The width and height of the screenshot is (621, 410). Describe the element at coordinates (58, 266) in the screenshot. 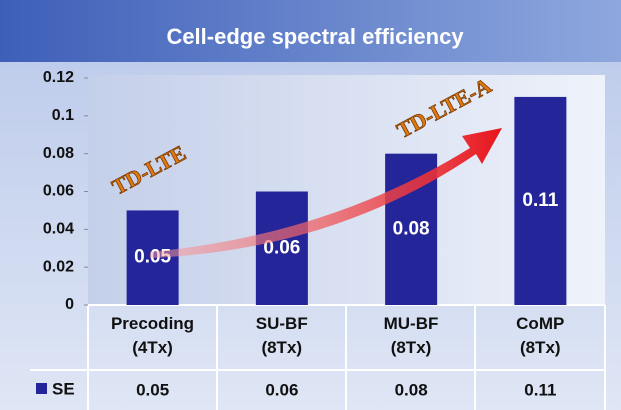

I see `y-tick-label: 0.02` at that location.